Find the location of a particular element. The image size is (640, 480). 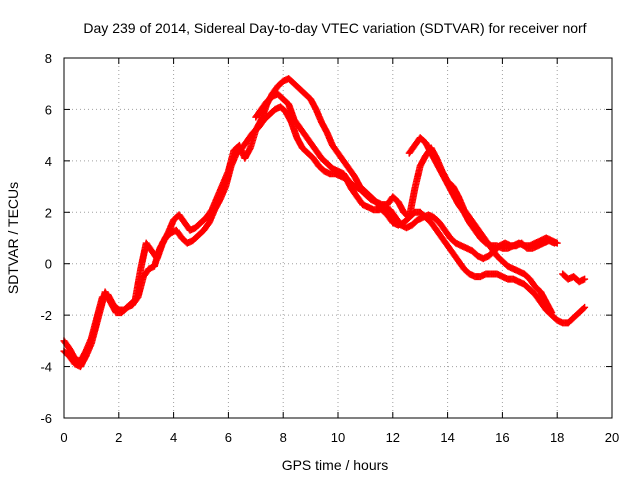

x-axis-label: GPS time / hours is located at coordinates (335, 465).